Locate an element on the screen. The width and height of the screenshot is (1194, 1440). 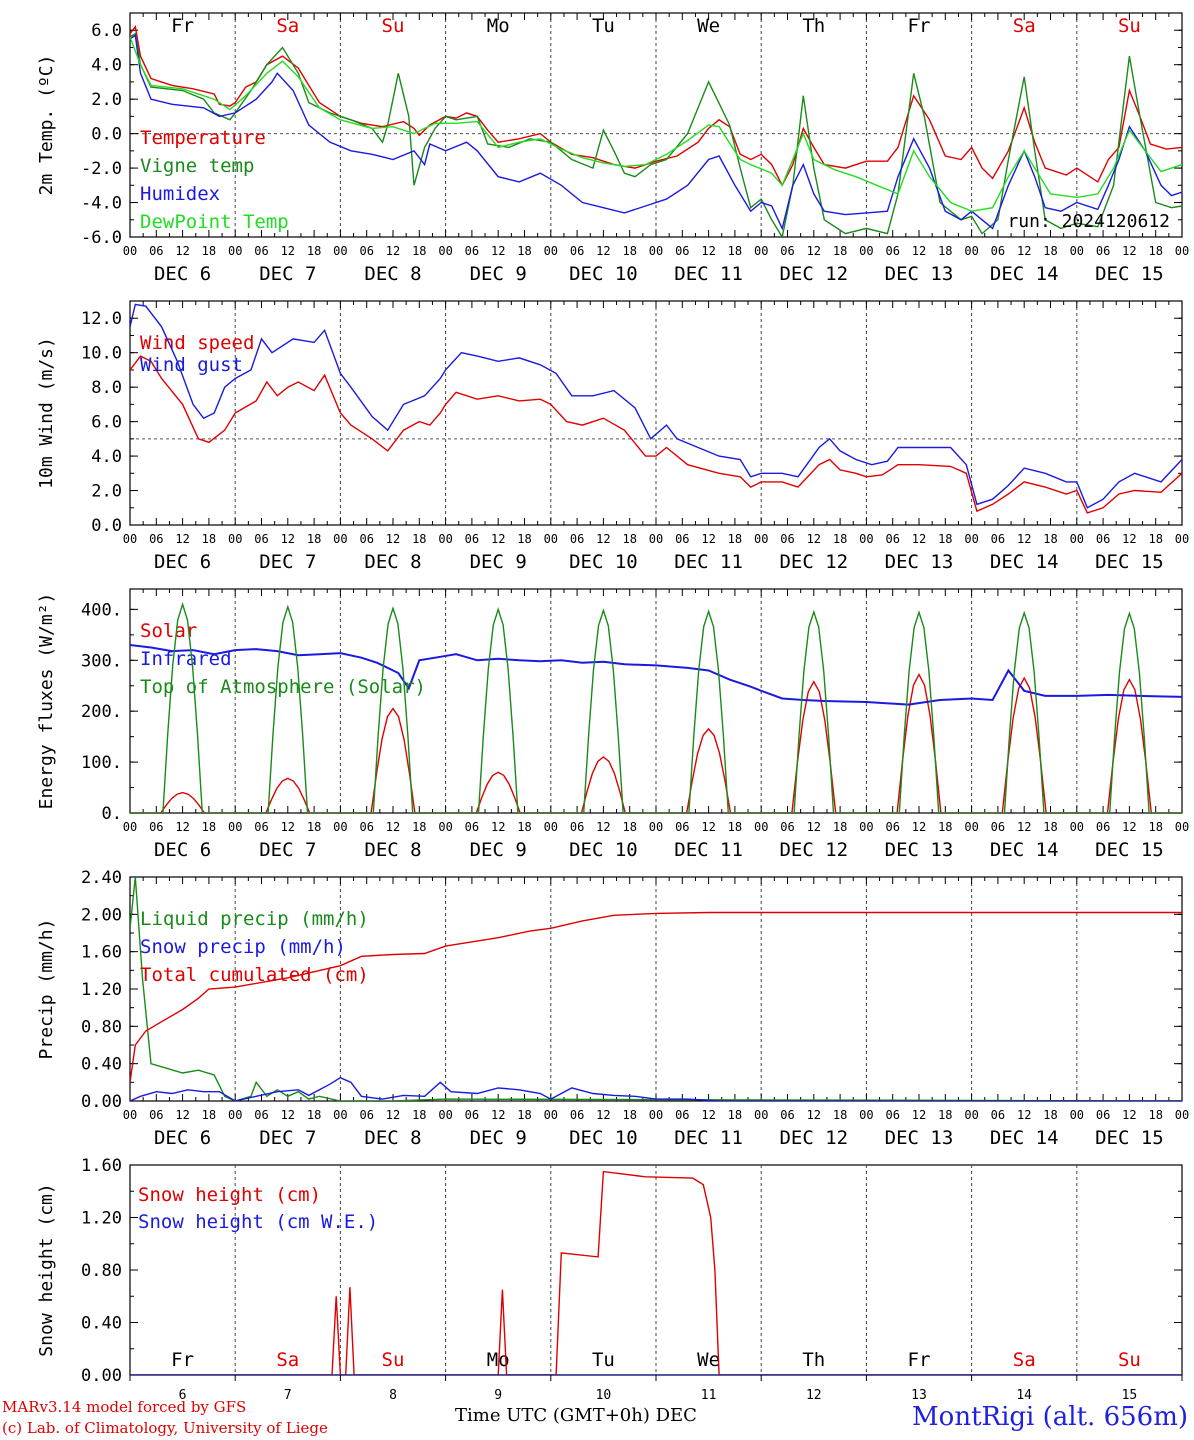
series-line-temperature is located at coordinates (656, 106).